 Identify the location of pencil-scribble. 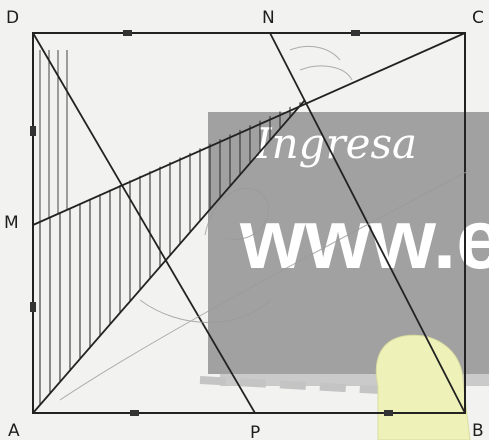
(321, 63).